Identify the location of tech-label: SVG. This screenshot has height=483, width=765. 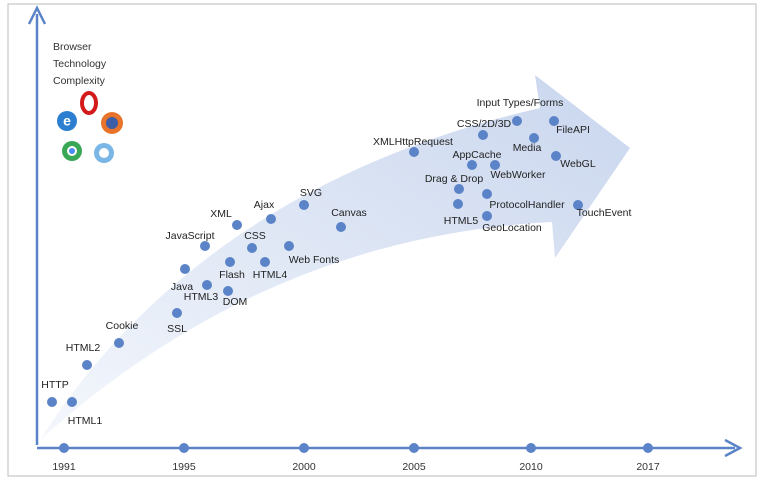
(311, 193).